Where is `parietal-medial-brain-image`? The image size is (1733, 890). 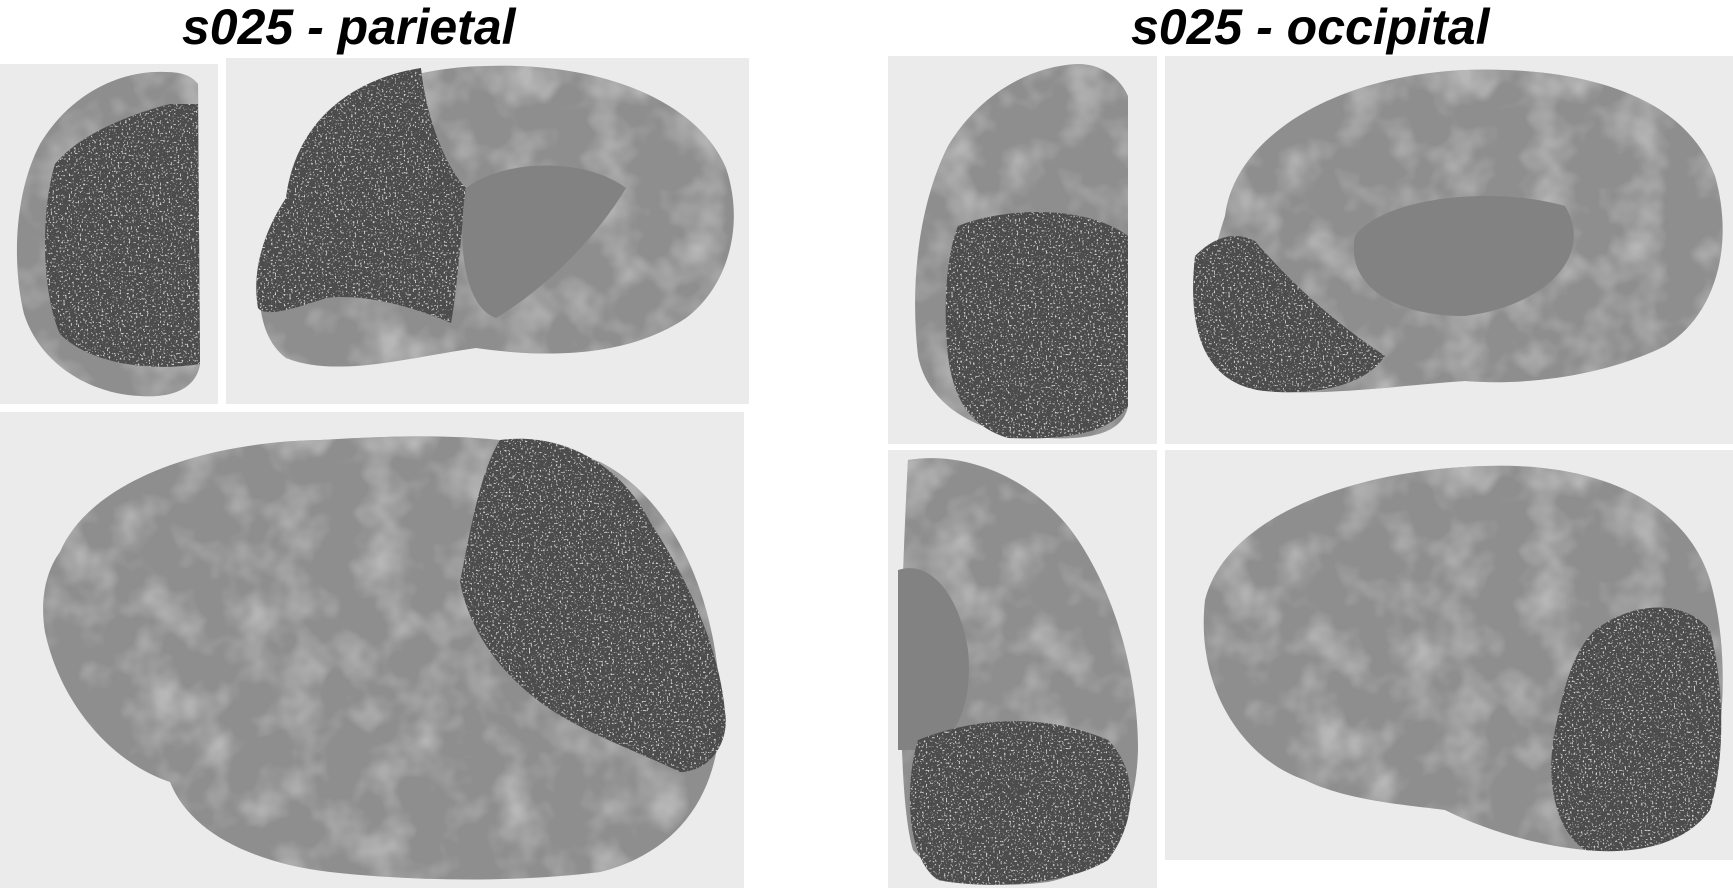
parietal-medial-brain-image is located at coordinates (487, 231).